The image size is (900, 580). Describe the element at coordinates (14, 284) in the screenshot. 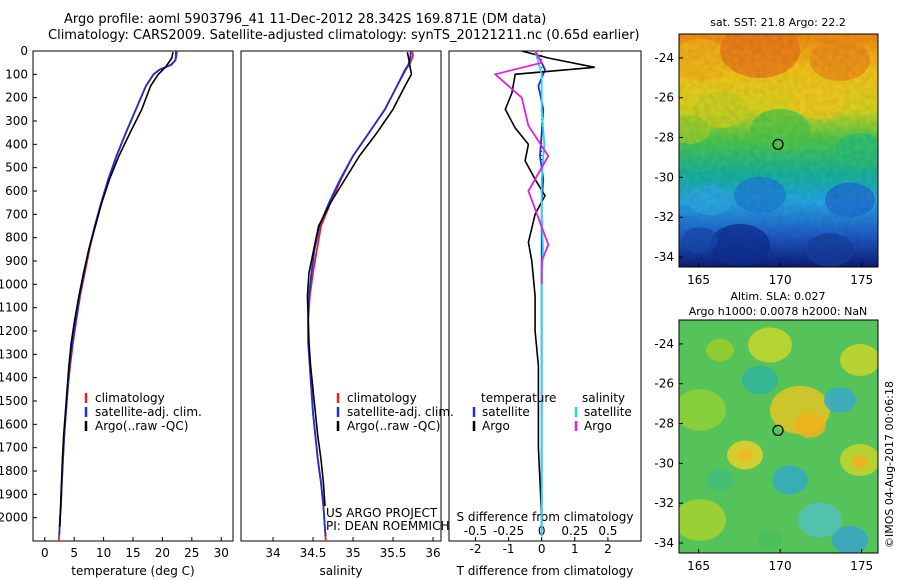

I see `y-tick-label: 1000` at that location.